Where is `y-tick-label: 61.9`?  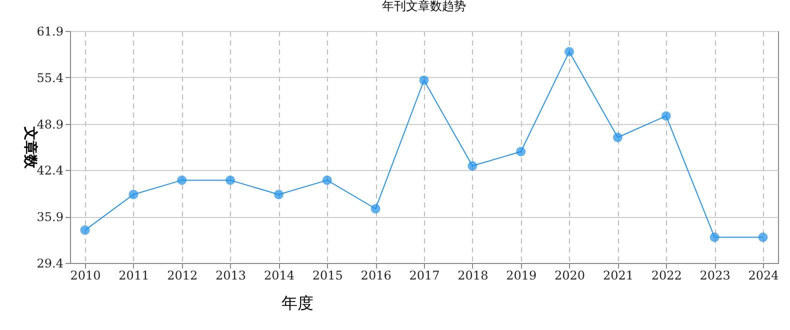
y-tick-label: 61.9 is located at coordinates (50, 31).